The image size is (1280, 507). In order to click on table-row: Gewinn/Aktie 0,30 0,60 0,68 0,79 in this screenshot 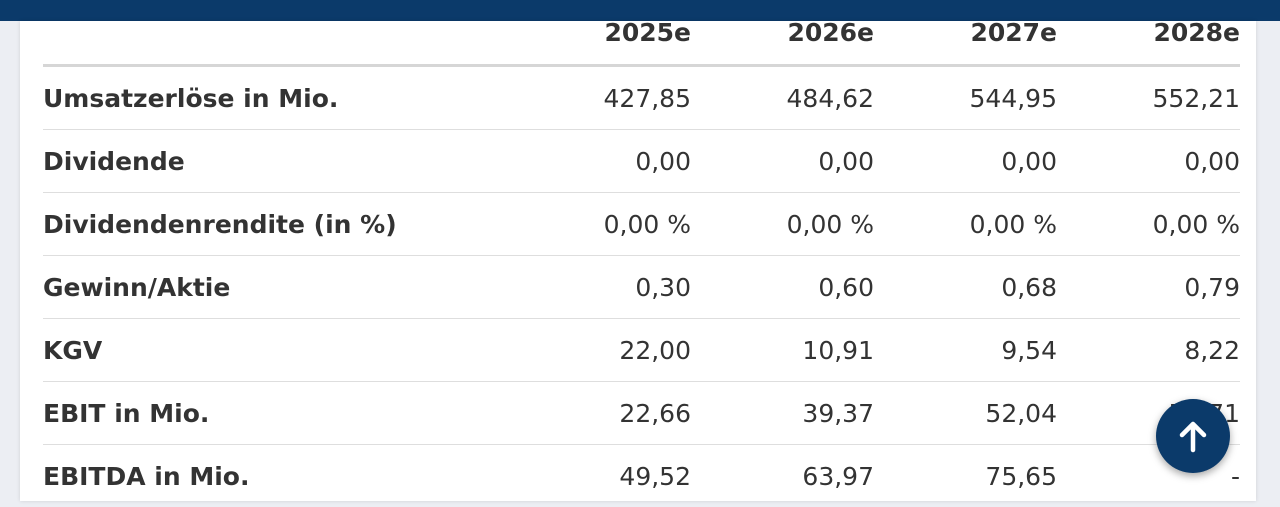, I will do `click(641, 287)`.